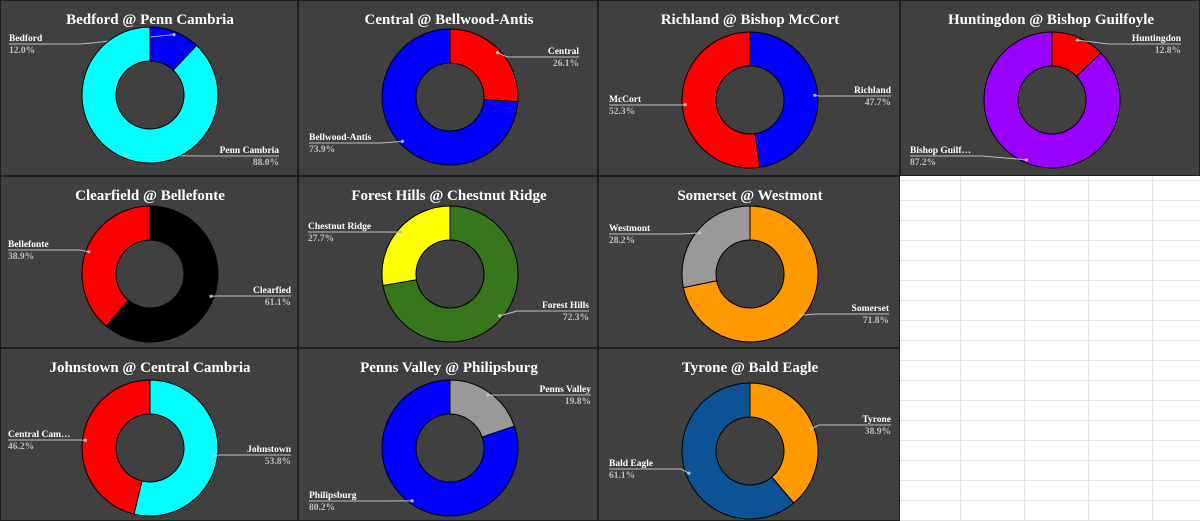 This screenshot has height=521, width=1200. I want to click on slice-label: McCort, so click(625, 100).